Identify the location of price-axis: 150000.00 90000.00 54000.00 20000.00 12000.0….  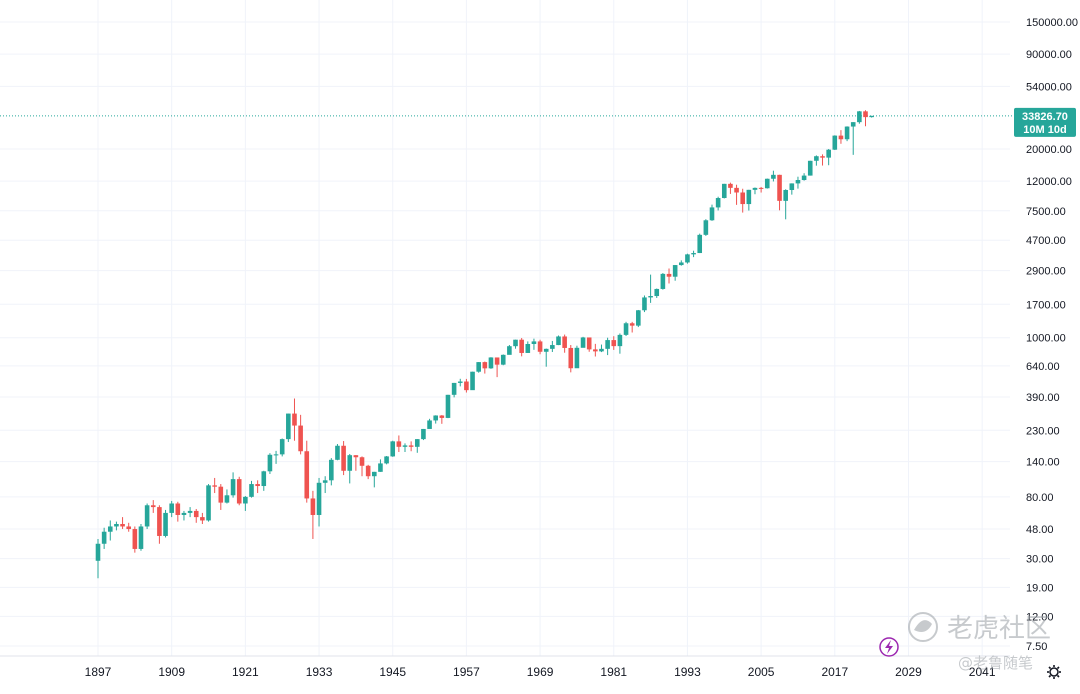
(1052, 335).